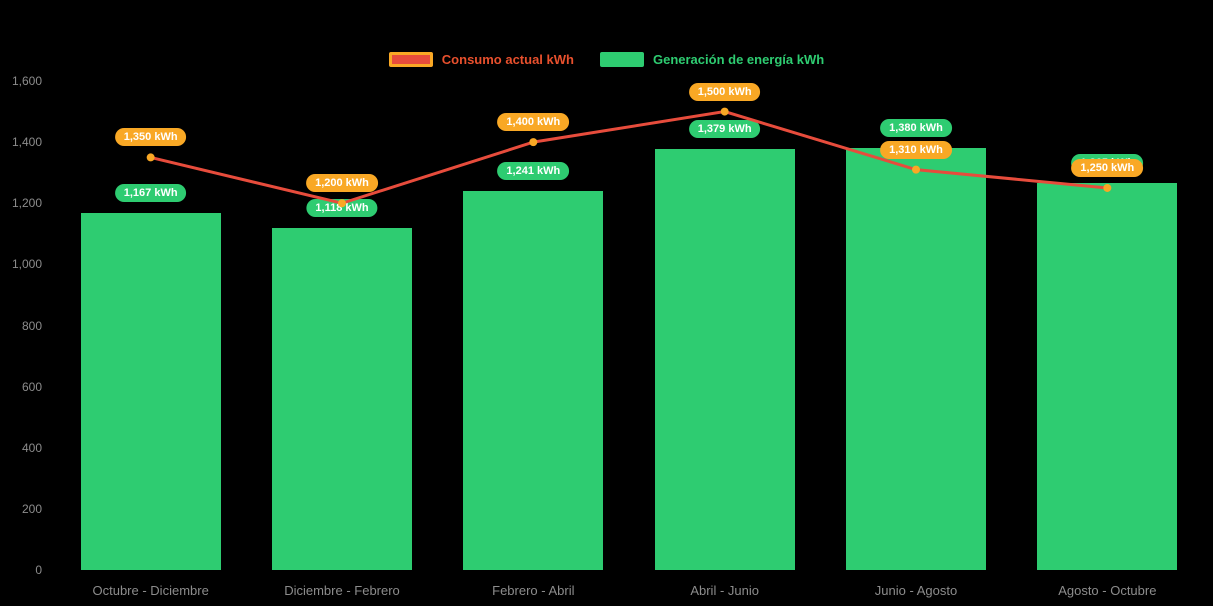  What do you see at coordinates (629, 157) in the screenshot?
I see `consumo-line` at bounding box center [629, 157].